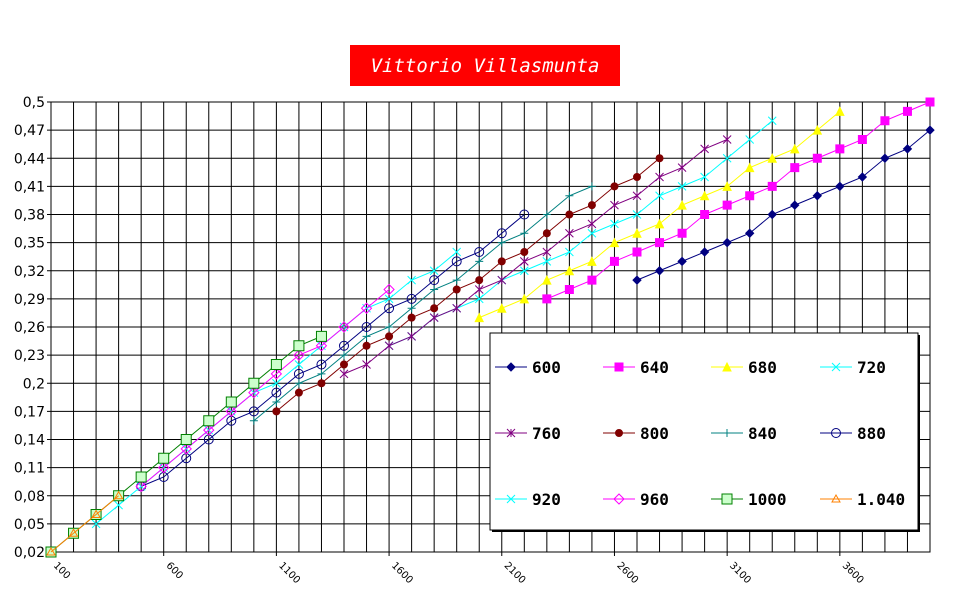  I want to click on legend-item: 1.040, so click(862, 499).